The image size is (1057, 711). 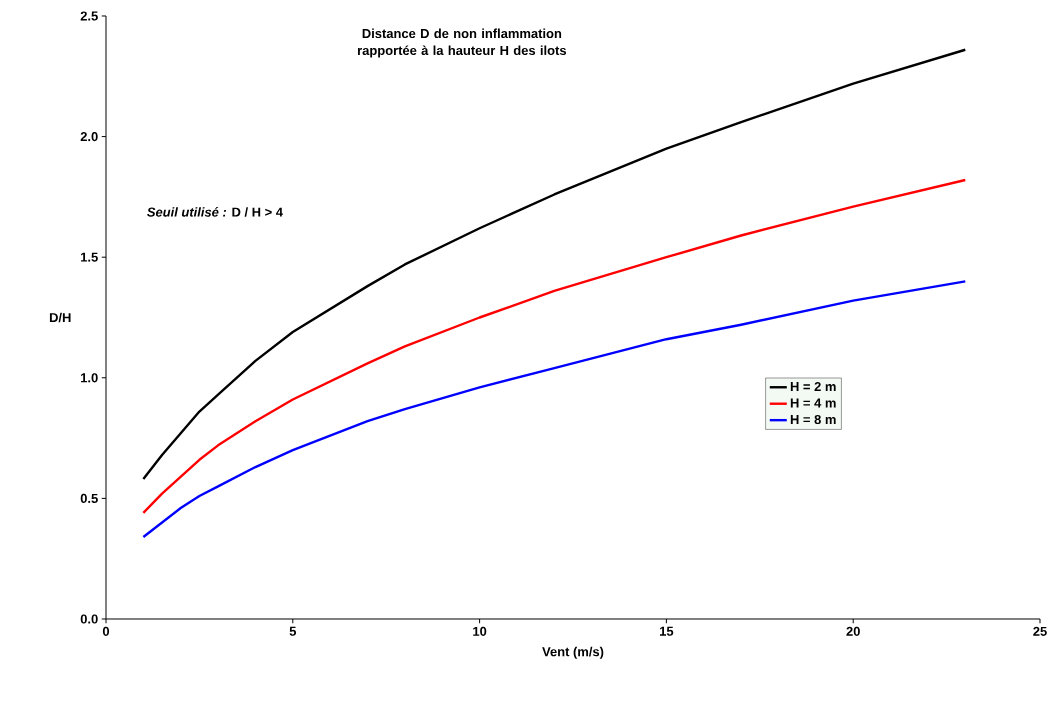 I want to click on x-tick-label: 25, so click(x=1040, y=631).